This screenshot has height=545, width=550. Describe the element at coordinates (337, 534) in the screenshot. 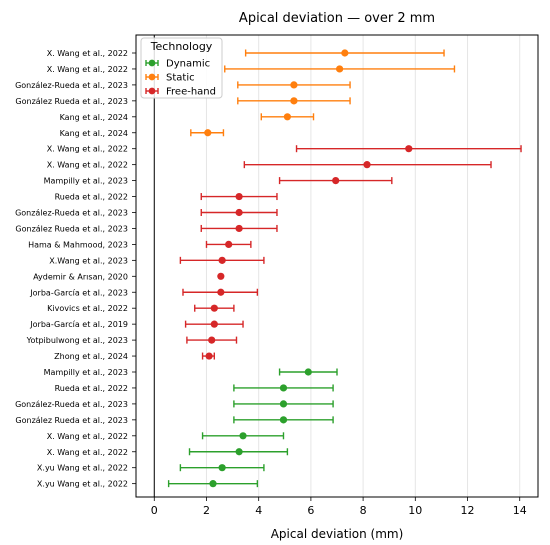

I see `x-axis-label: Apical deviation (mm)` at that location.